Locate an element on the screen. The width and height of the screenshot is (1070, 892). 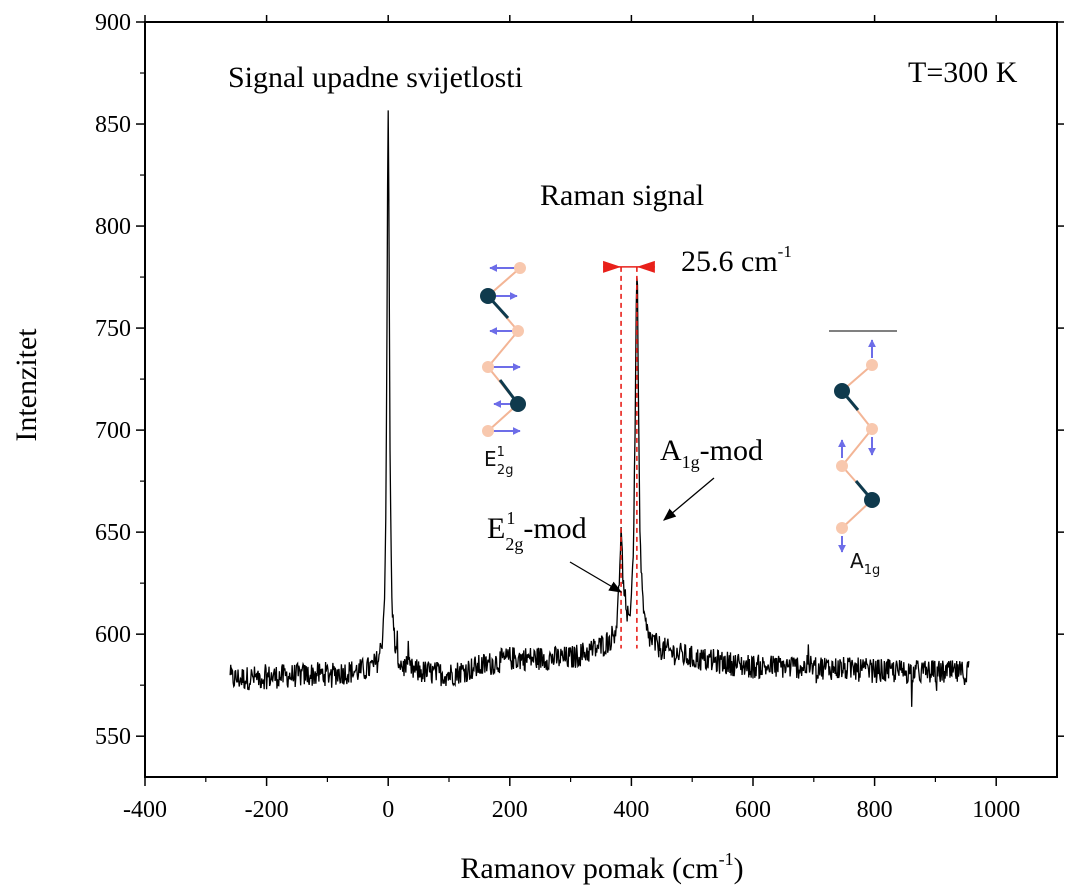
x-axis-title-end: ) is located at coordinates (739, 868).